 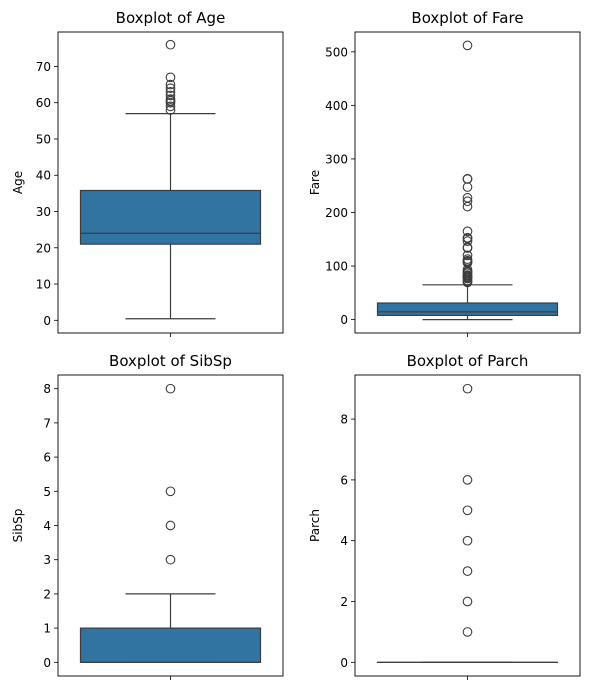 What do you see at coordinates (468, 361) in the screenshot?
I see `subplot-title: Boxplot of Parch` at bounding box center [468, 361].